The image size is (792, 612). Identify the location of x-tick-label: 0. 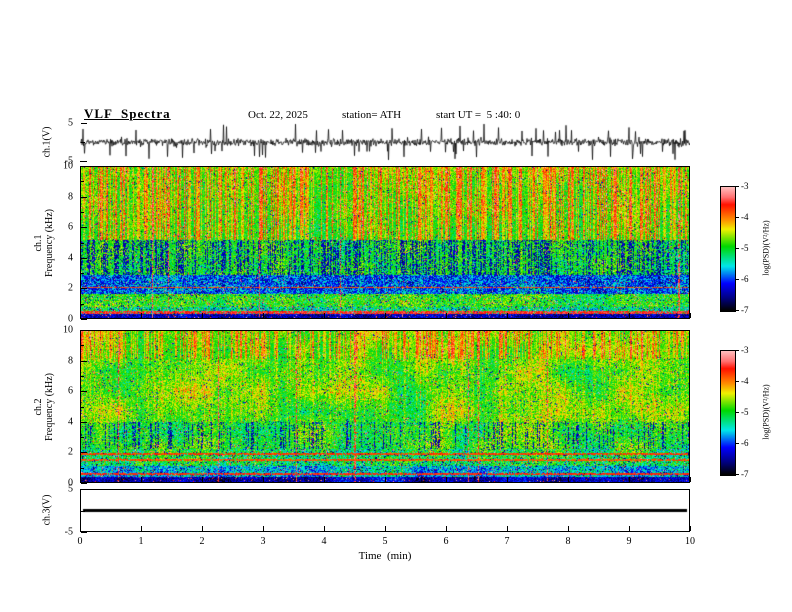
(80, 541).